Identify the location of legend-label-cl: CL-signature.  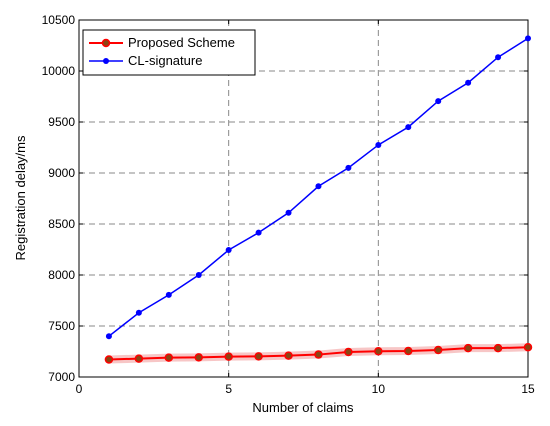
(165, 60).